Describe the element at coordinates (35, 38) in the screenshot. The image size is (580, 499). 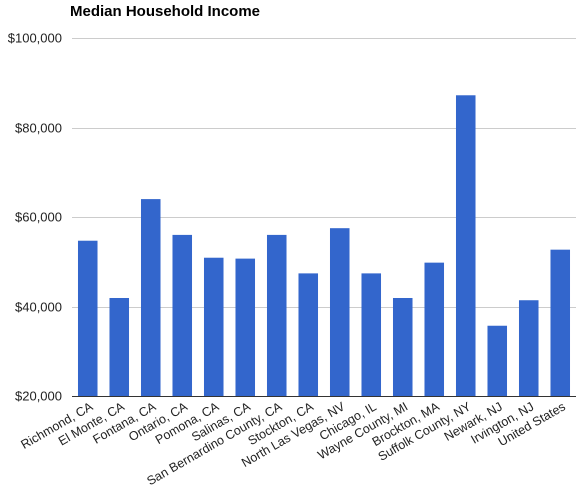
I see `y-tick-label: $100,000` at that location.